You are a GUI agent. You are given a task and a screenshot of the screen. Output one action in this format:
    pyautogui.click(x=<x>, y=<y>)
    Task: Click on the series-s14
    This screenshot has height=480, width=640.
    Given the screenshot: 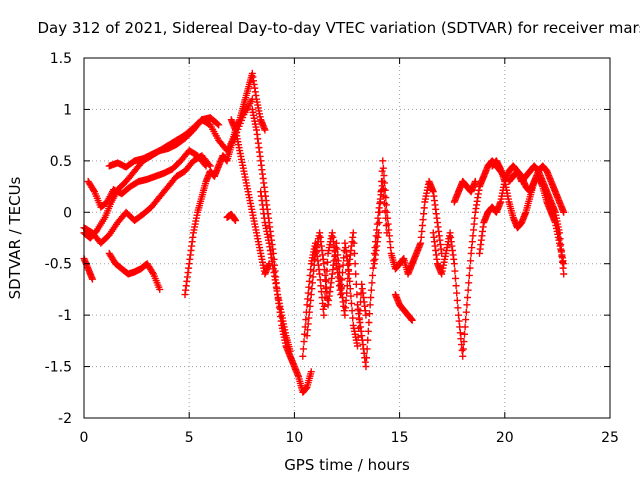 What is the action you would take?
    pyautogui.click(x=408, y=217)
    